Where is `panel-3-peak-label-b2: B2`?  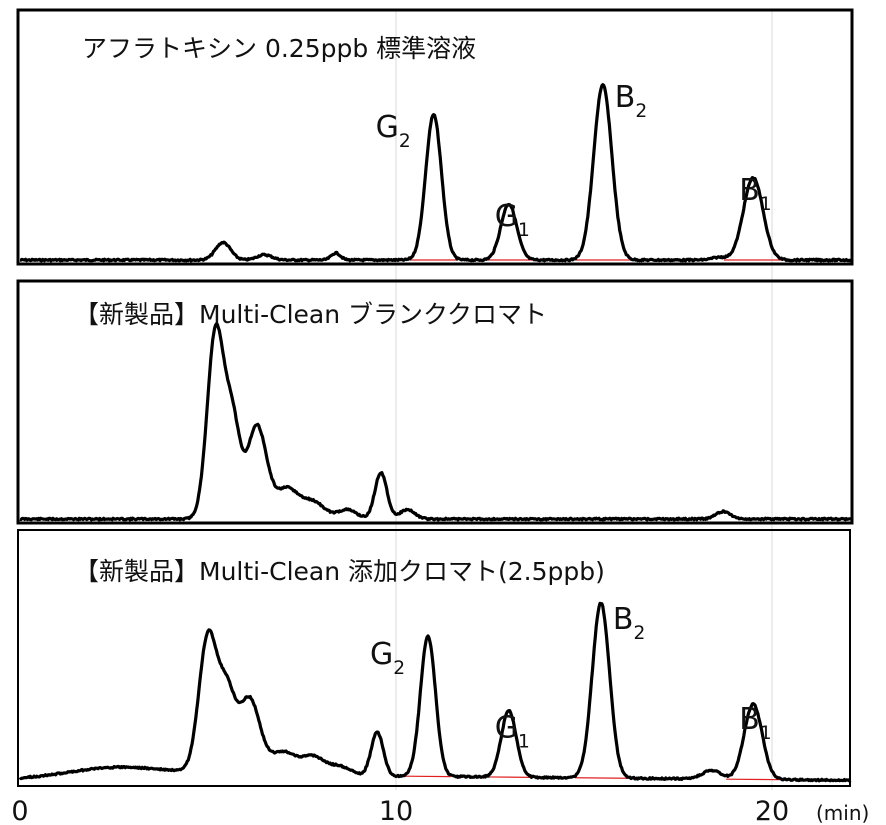
panel-3-peak-label-b2: B2 is located at coordinates (629, 623).